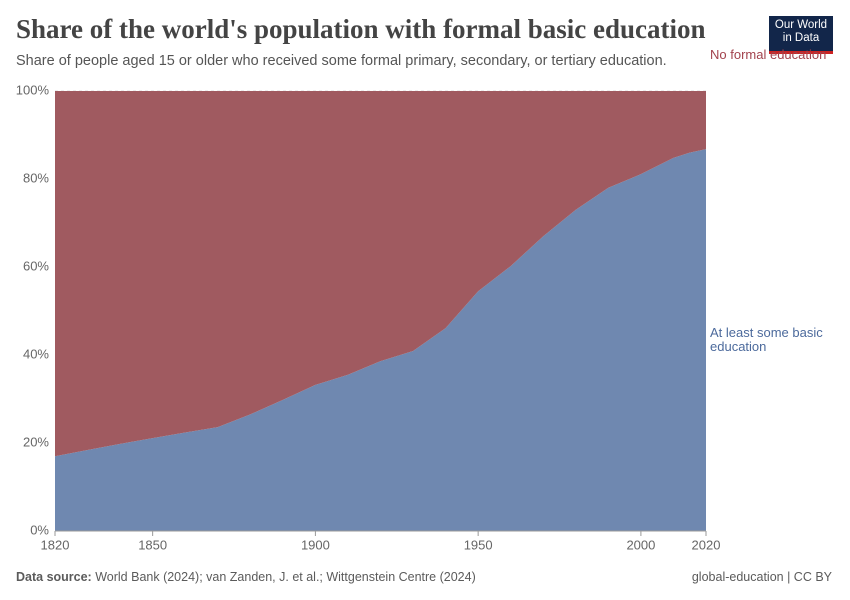  Describe the element at coordinates (36, 353) in the screenshot. I see `y-tick-label: 40%` at that location.